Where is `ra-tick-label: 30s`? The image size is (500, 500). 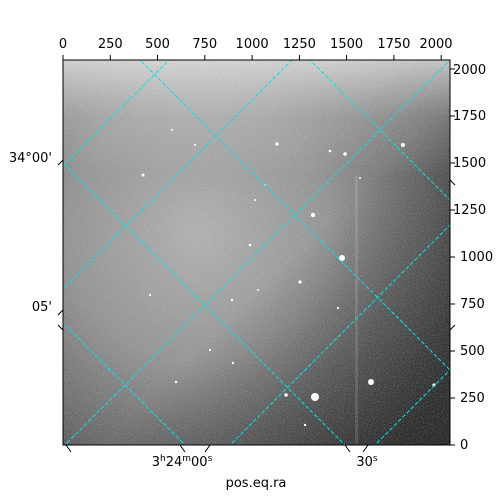
ra-tick-label: 30s is located at coordinates (367, 462).